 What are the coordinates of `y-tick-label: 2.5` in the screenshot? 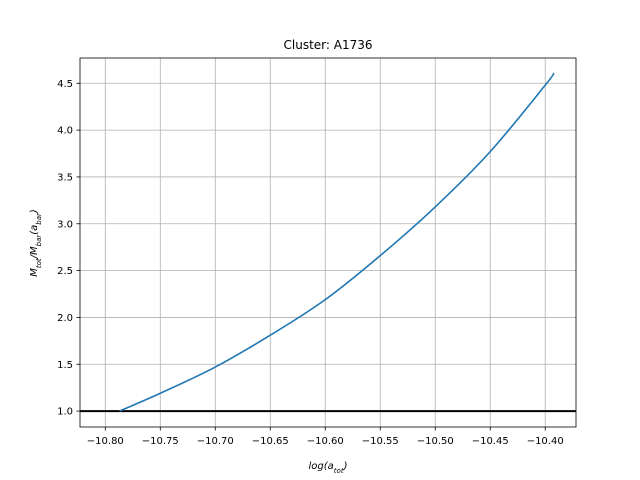 It's located at (65, 271).